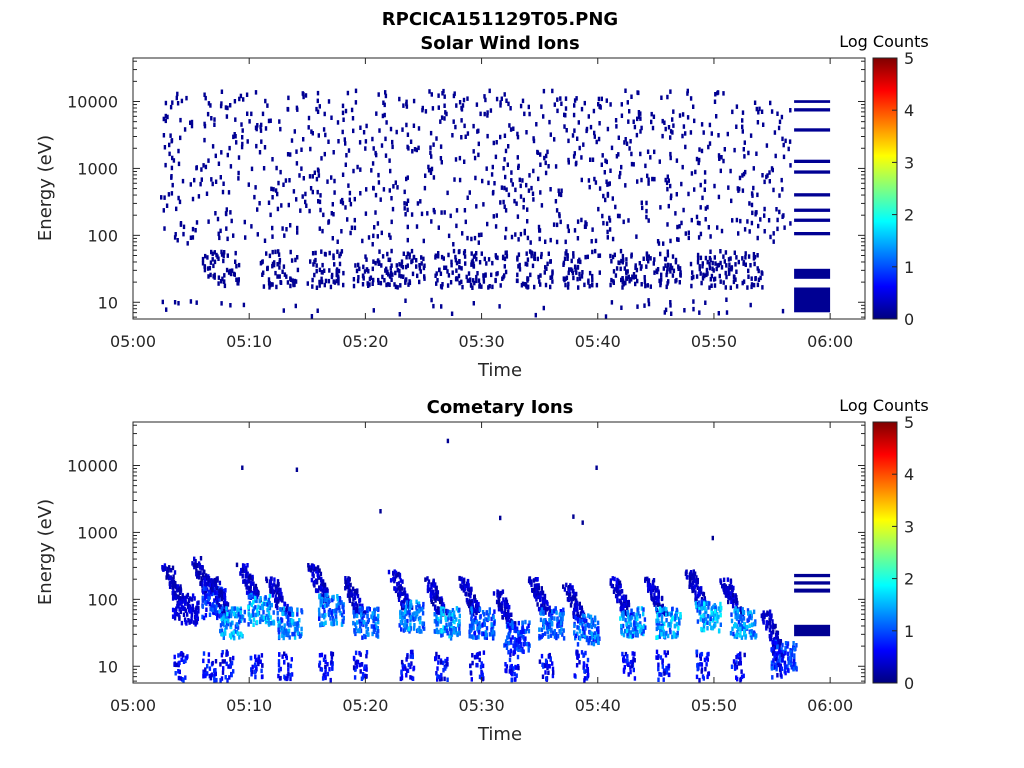 Image resolution: width=1024 pixels, height=768 pixels. Describe the element at coordinates (909, 215) in the screenshot. I see `colorbar-tick-label: 2` at that location.